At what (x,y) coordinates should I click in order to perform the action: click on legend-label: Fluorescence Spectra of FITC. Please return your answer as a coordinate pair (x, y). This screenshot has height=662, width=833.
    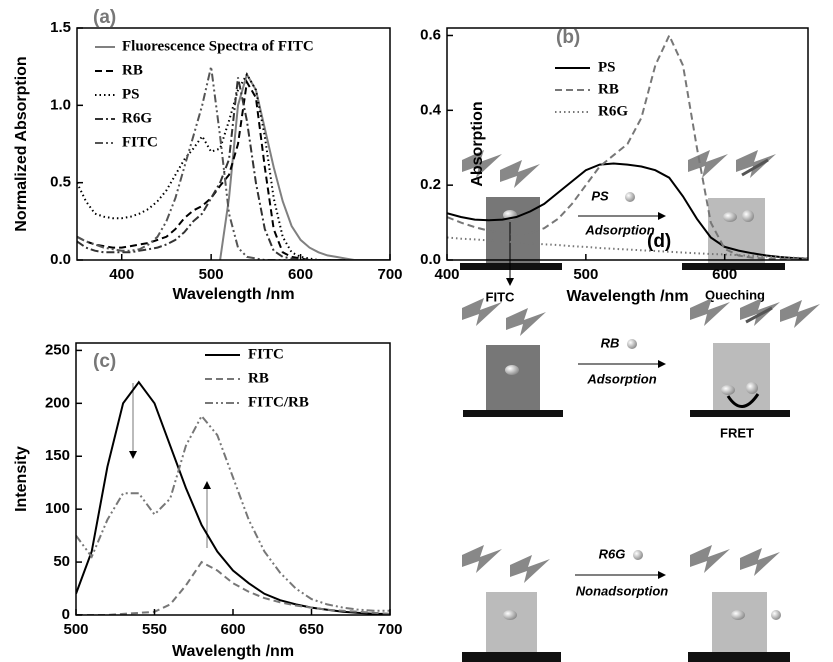
    Looking at the image, I should click on (218, 46).